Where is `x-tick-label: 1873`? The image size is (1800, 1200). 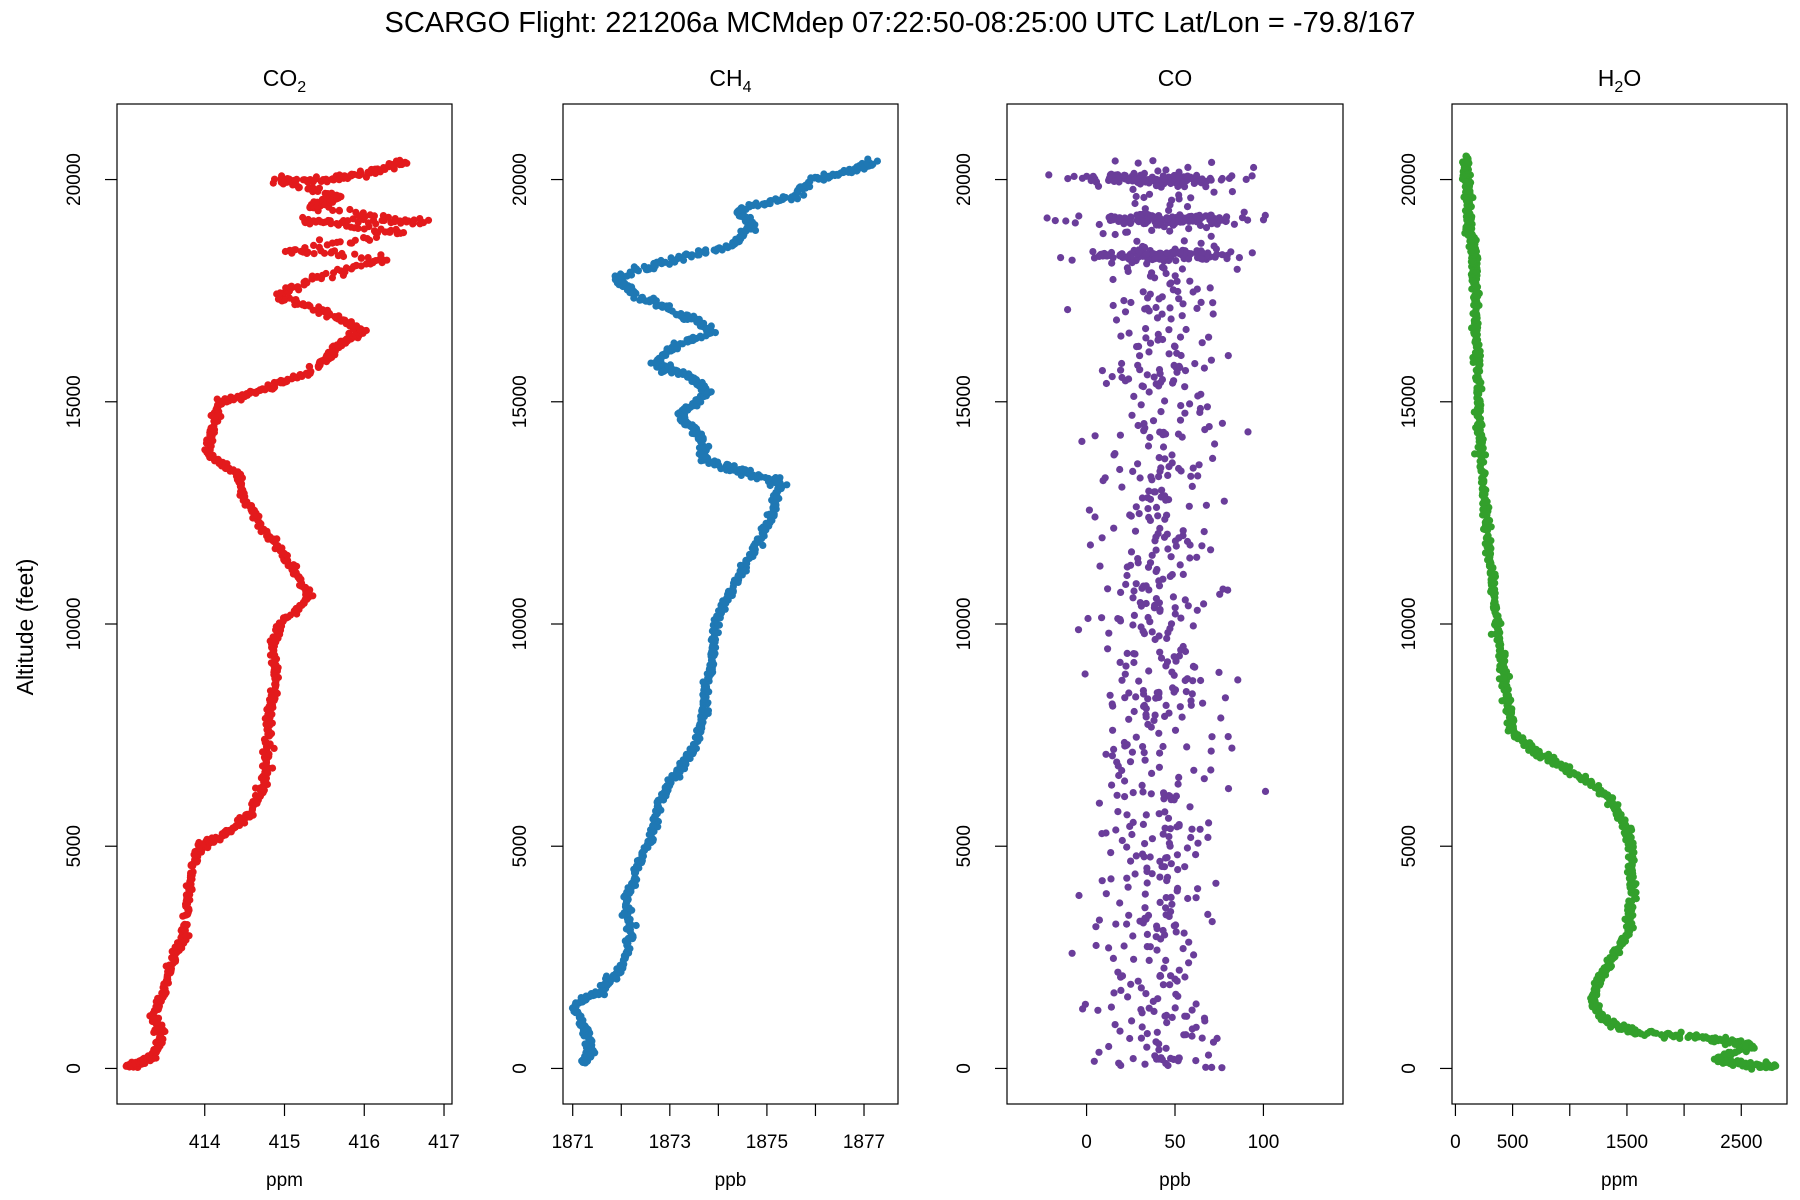 x-tick-label: 1873 is located at coordinates (670, 1142).